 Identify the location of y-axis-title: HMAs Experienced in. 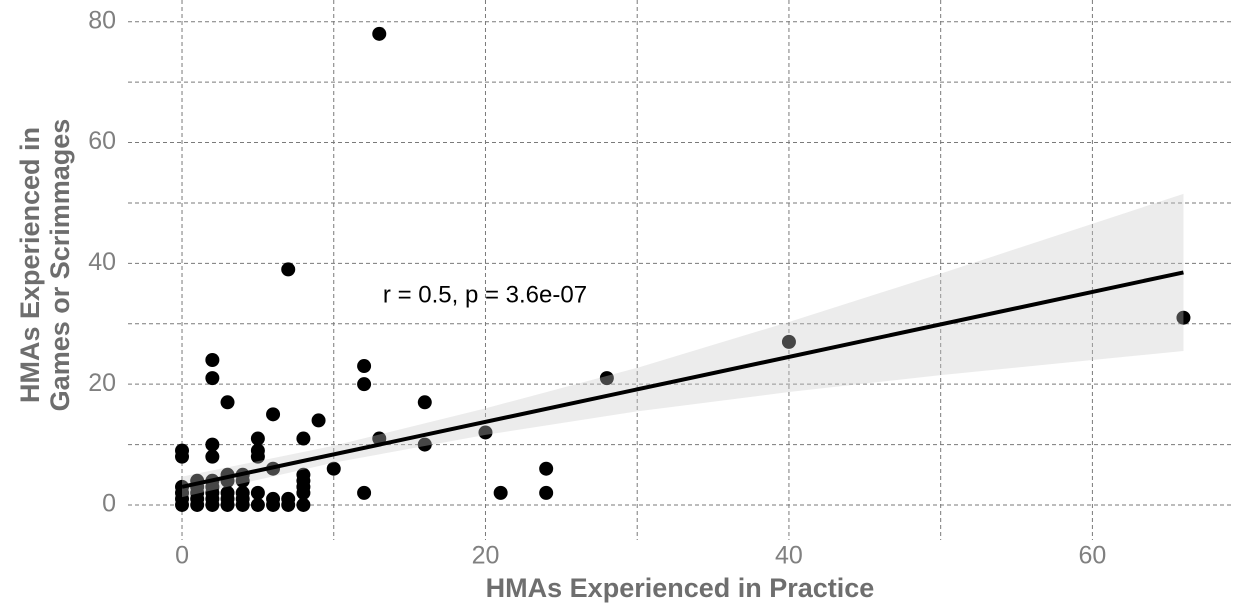
(30, 265).